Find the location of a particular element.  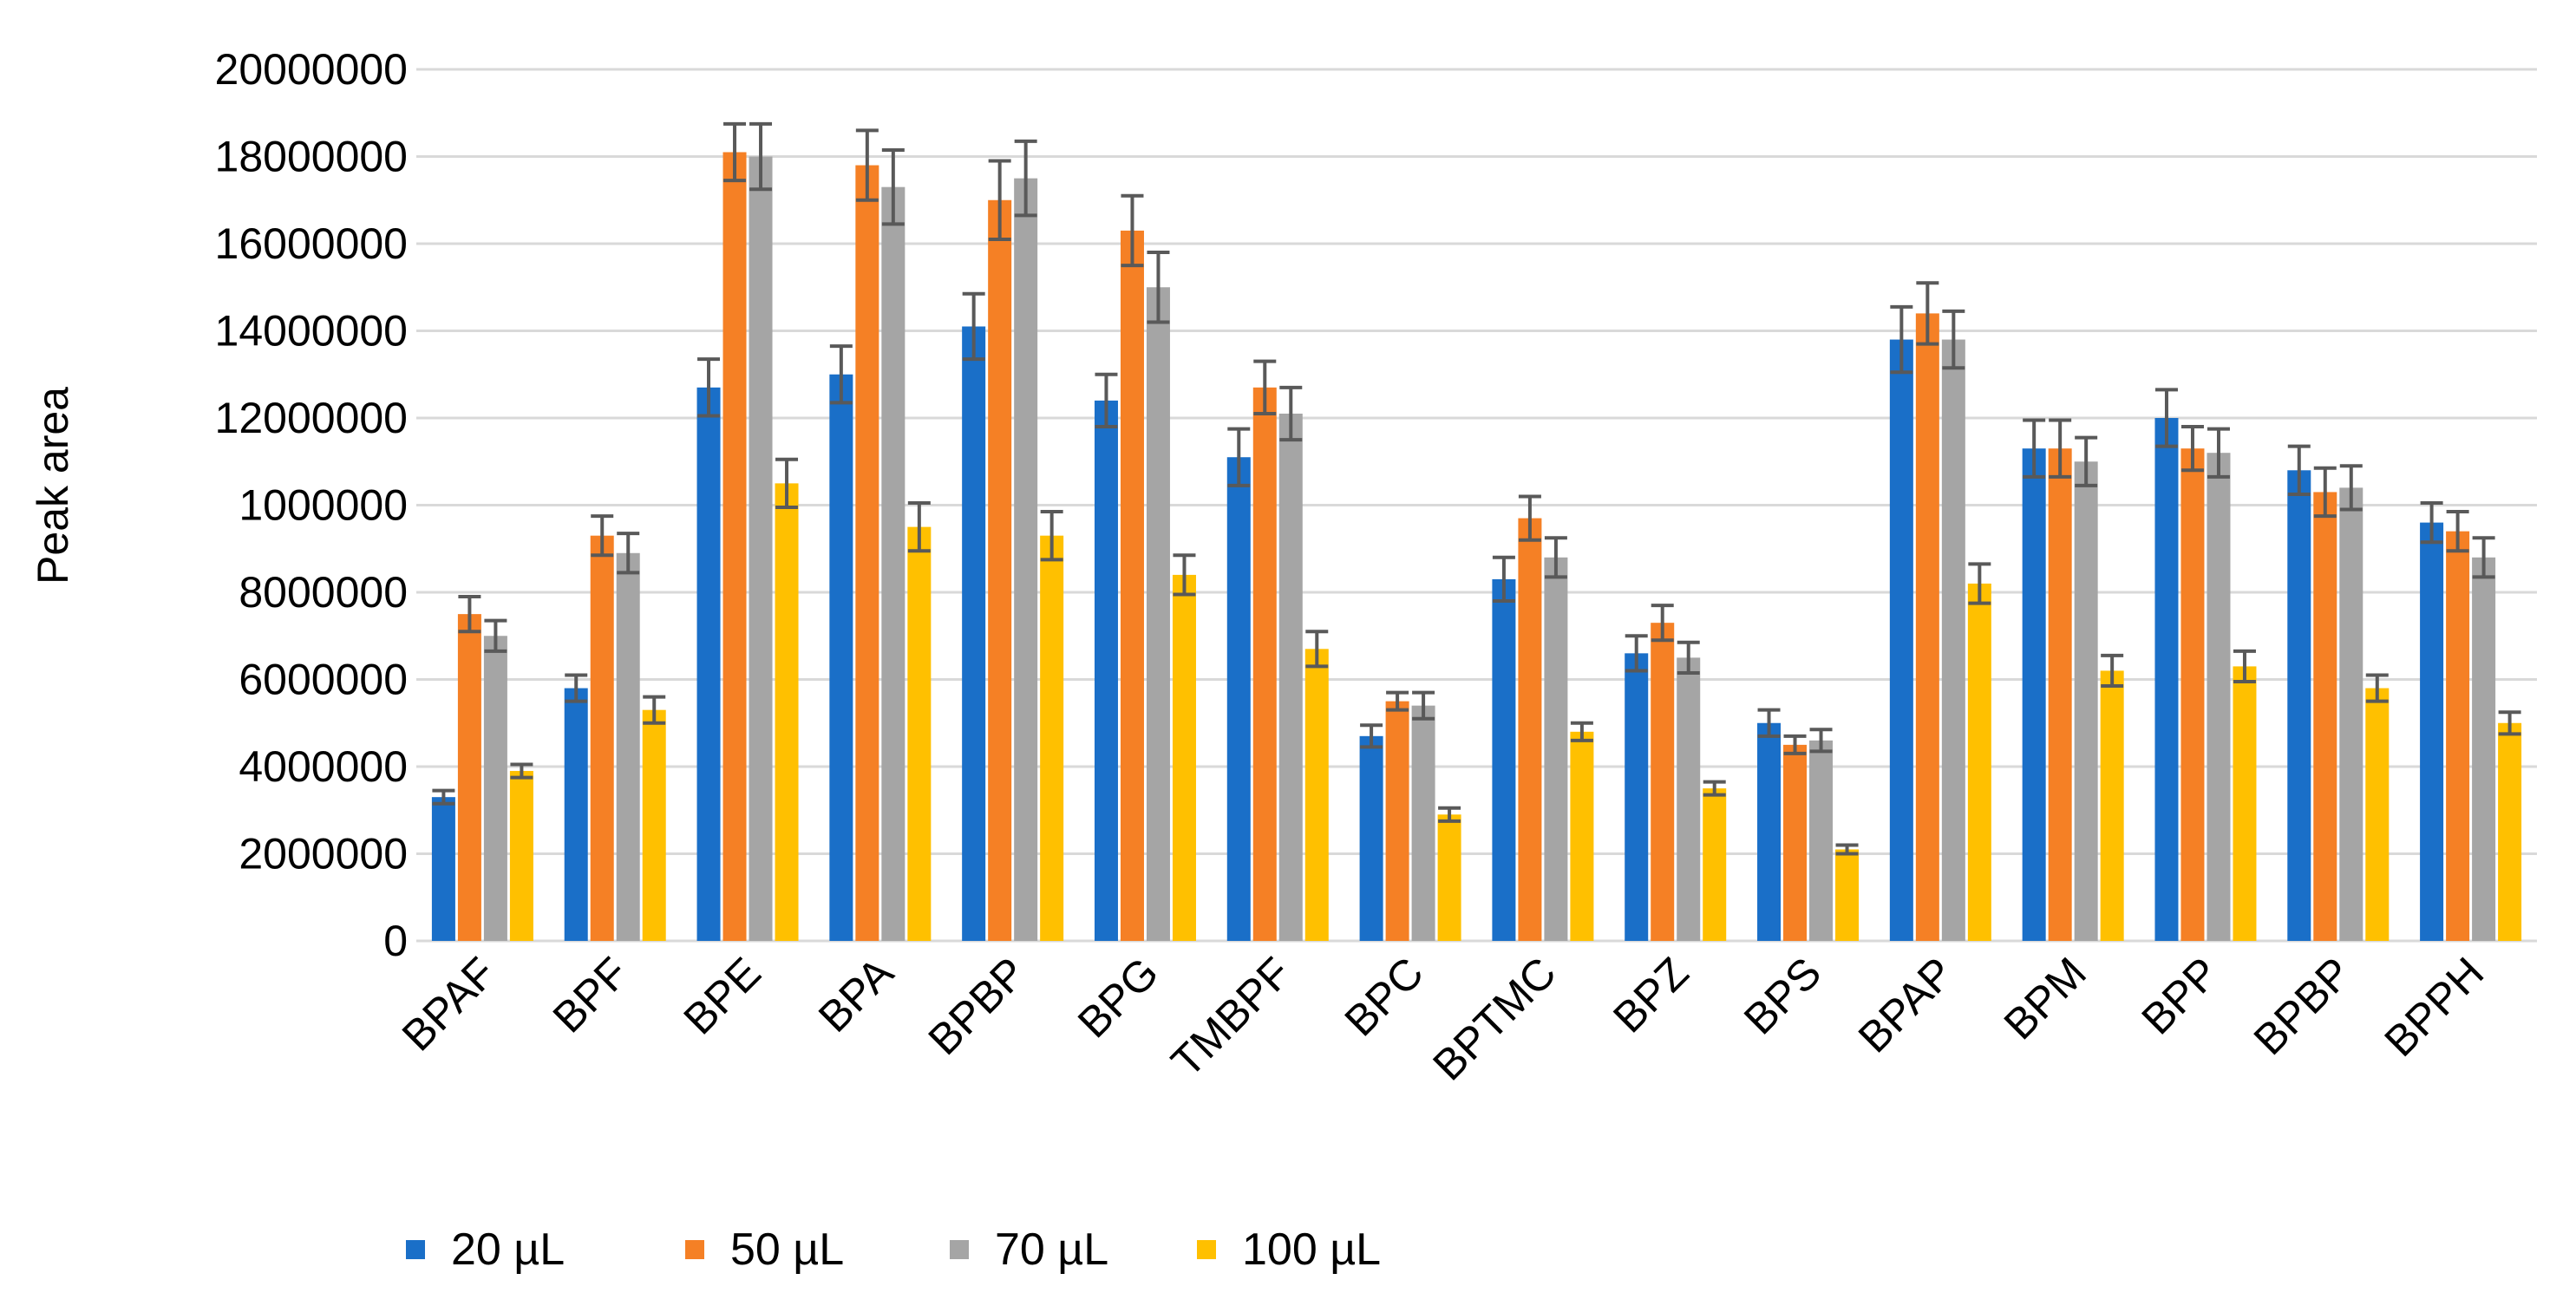

y-tick-label: 6000000 is located at coordinates (323, 680).